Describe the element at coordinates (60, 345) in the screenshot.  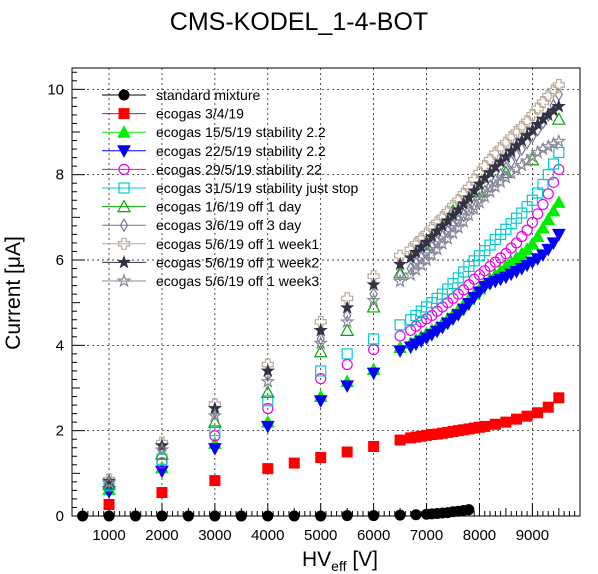
I see `y-tick-label: 4` at that location.